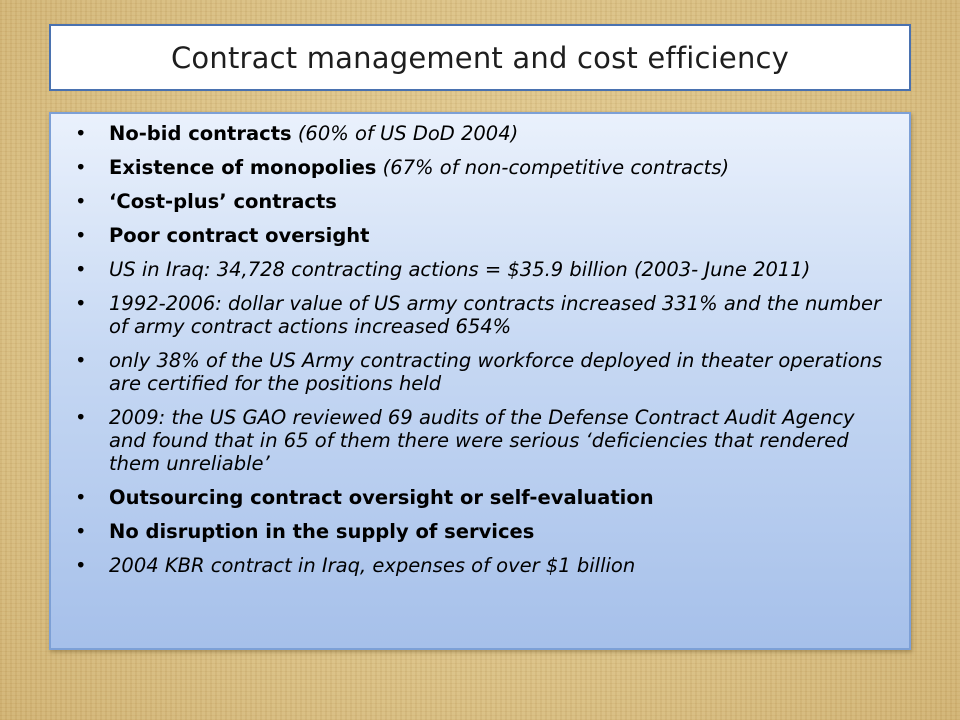  I want to click on slide-title: Contract management and cost efficiency, so click(480, 57).